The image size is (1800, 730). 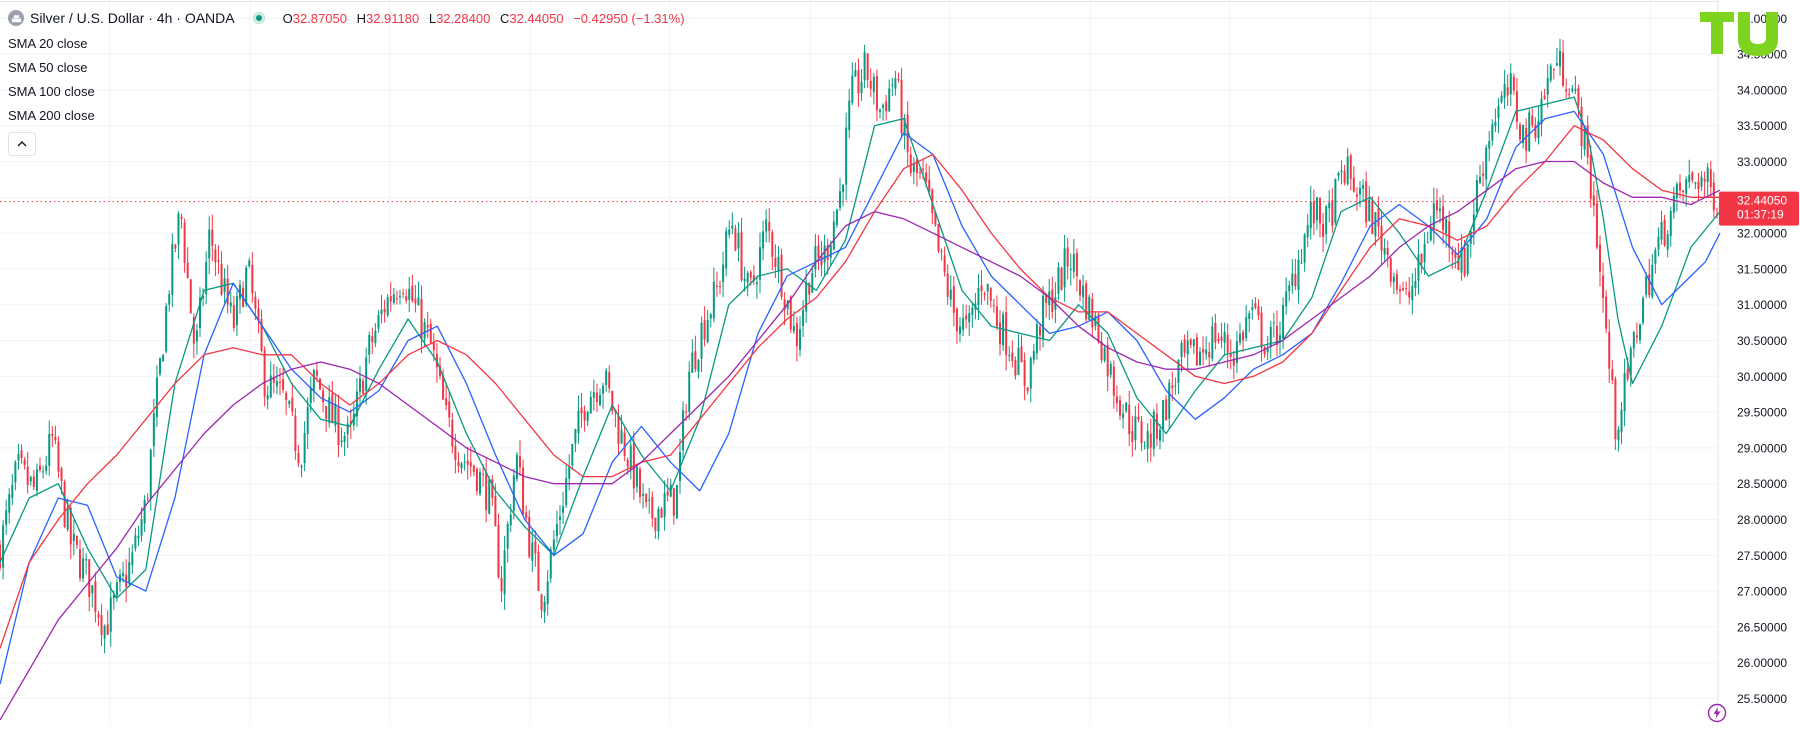 What do you see at coordinates (51, 91) in the screenshot?
I see `indicator-sma-100: SMA 100 close` at bounding box center [51, 91].